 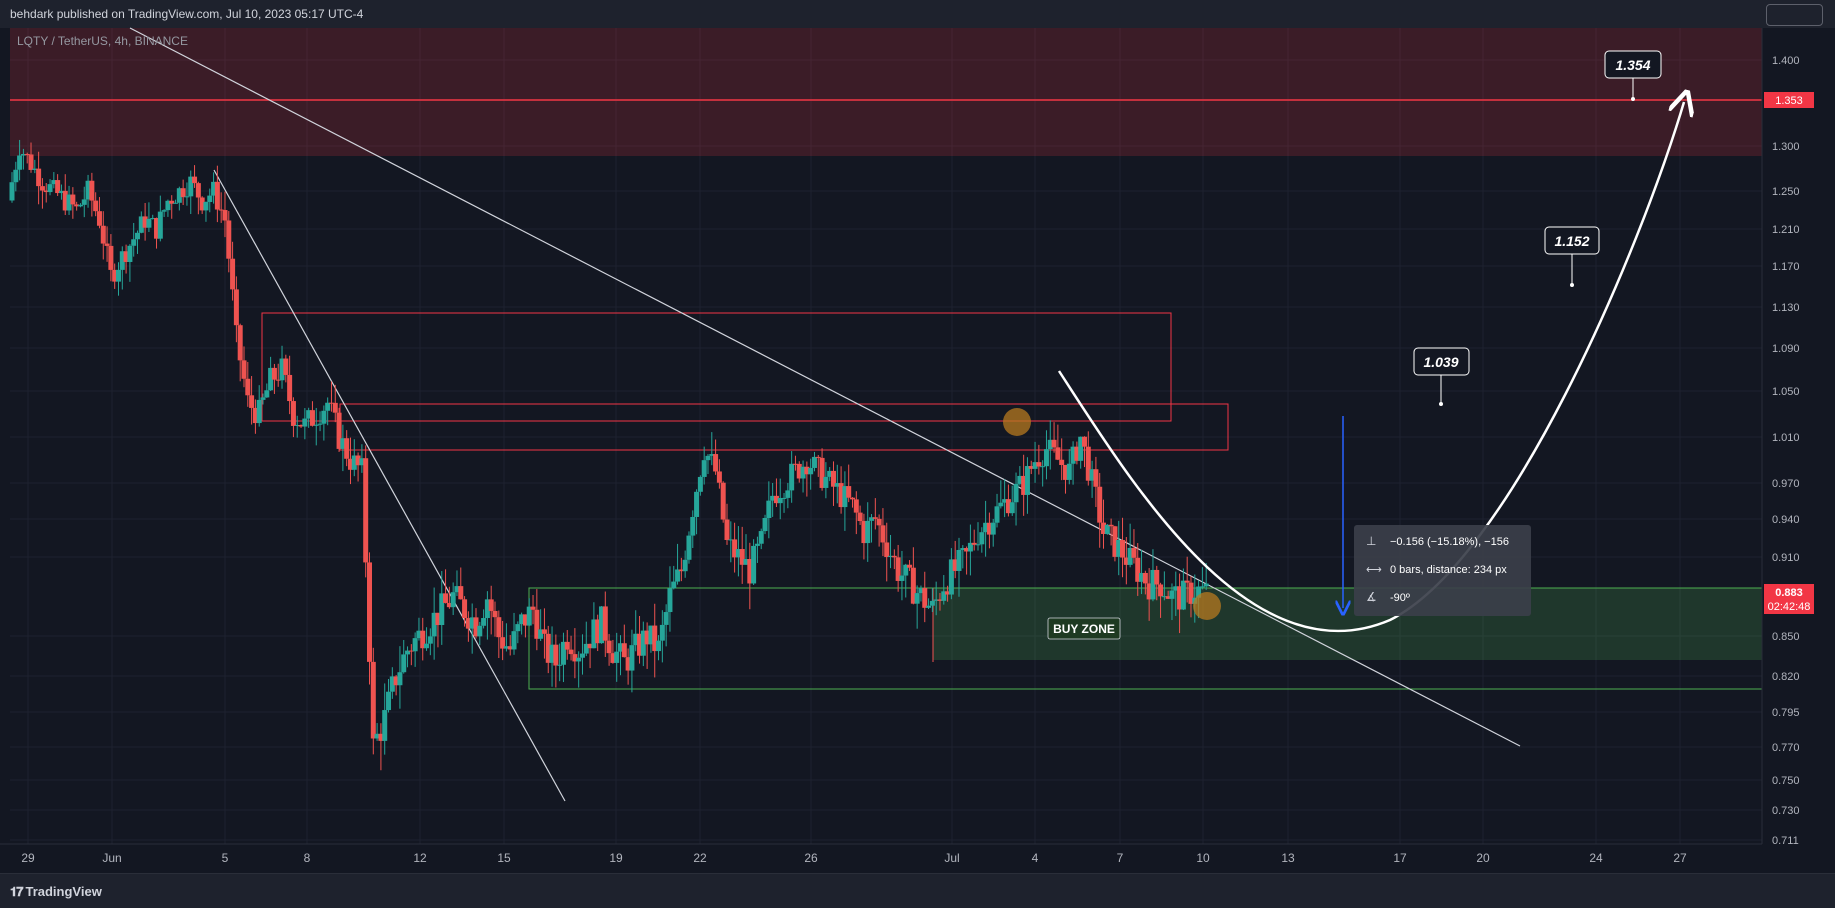 What do you see at coordinates (1786, 230) in the screenshot?
I see `price-tick-label: 1.210` at bounding box center [1786, 230].